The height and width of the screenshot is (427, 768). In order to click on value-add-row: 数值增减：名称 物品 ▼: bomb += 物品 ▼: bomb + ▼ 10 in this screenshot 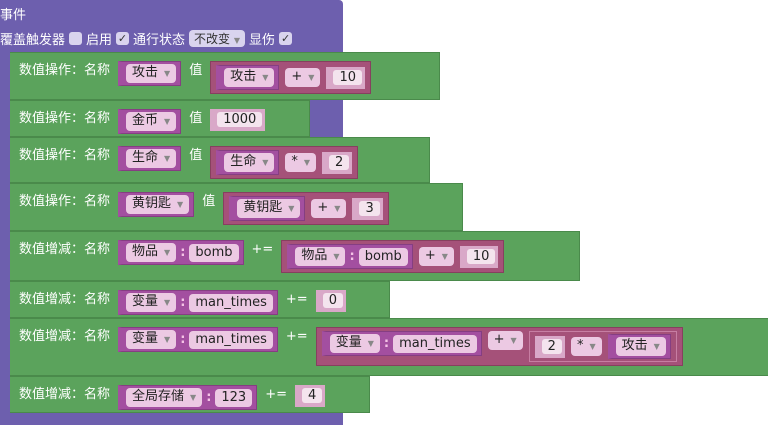, I will do `click(295, 256)`.